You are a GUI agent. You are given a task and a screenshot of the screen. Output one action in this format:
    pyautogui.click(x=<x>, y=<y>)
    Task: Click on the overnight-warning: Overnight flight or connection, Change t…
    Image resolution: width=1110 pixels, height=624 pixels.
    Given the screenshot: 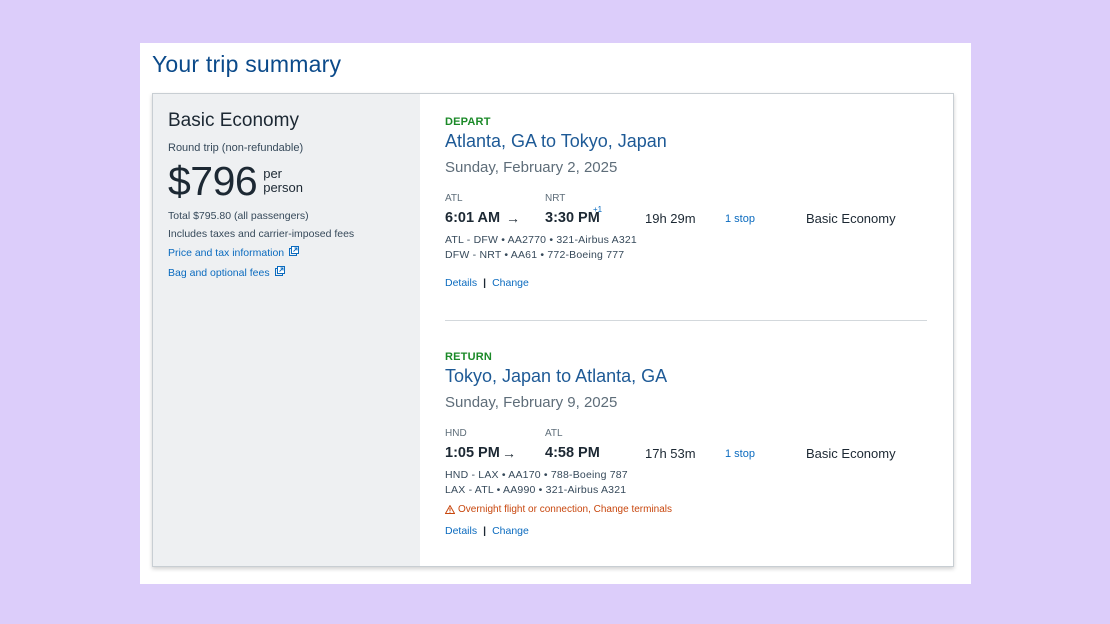 What is the action you would take?
    pyautogui.click(x=686, y=509)
    